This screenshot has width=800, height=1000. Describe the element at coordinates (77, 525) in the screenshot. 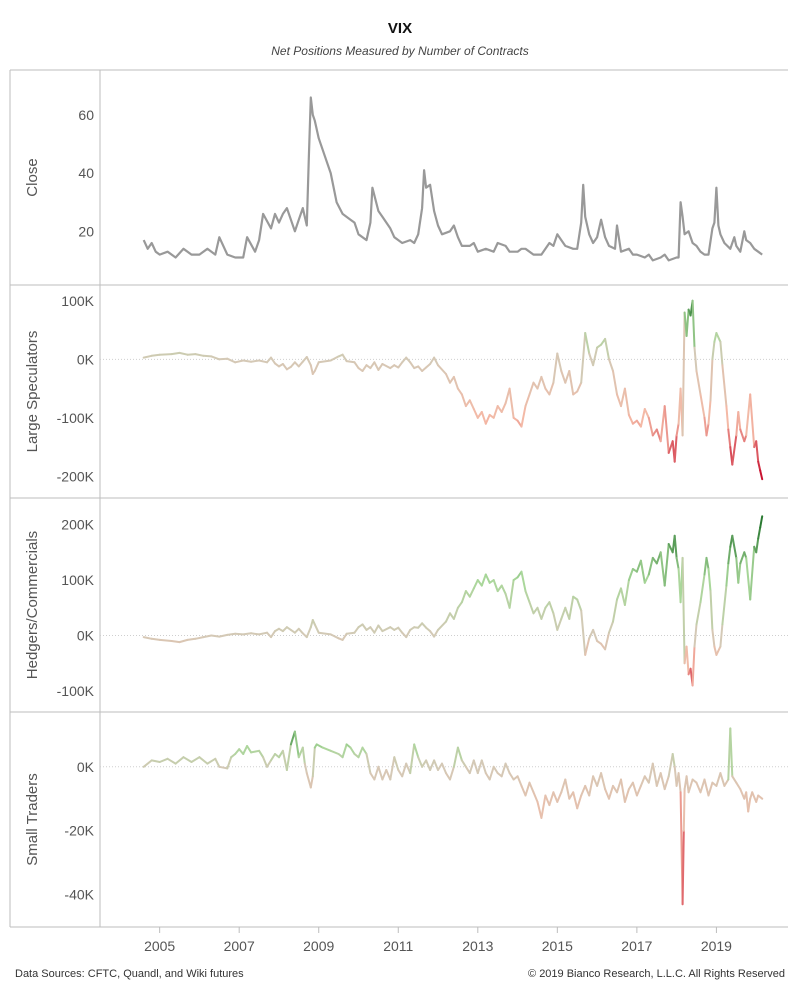

I see `y-tick-label: 200K` at that location.